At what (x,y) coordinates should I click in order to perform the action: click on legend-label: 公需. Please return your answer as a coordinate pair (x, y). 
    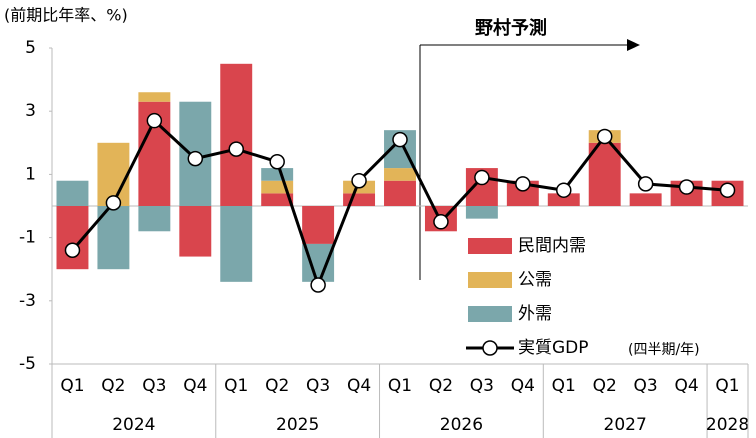
    Looking at the image, I should click on (535, 280).